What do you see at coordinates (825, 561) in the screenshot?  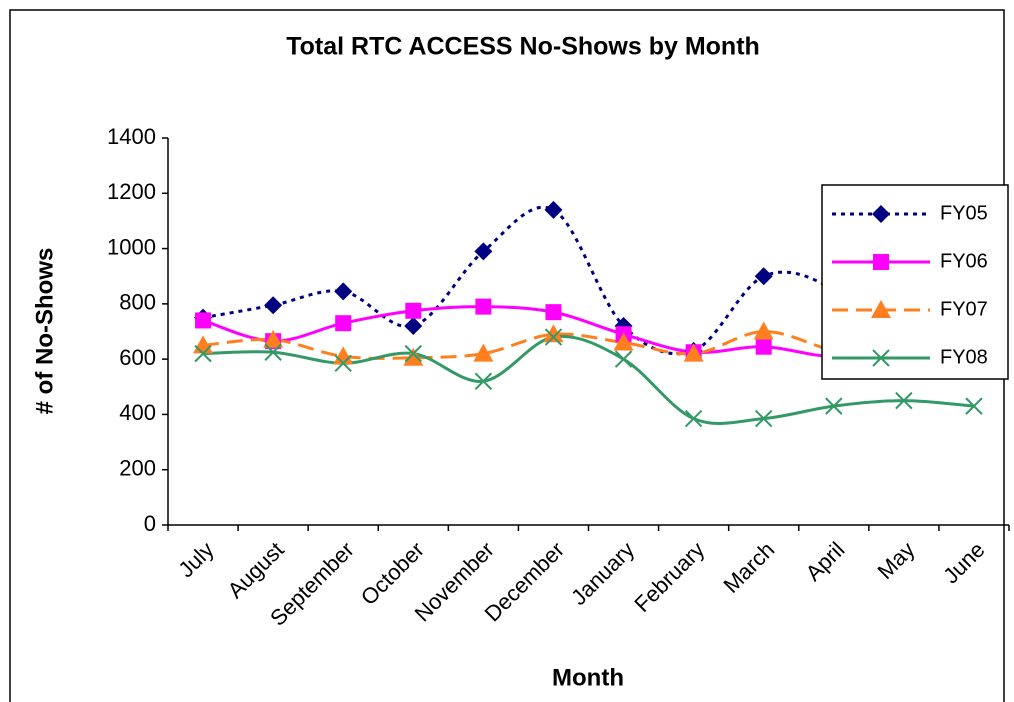 I see `x-tick-label: April` at bounding box center [825, 561].